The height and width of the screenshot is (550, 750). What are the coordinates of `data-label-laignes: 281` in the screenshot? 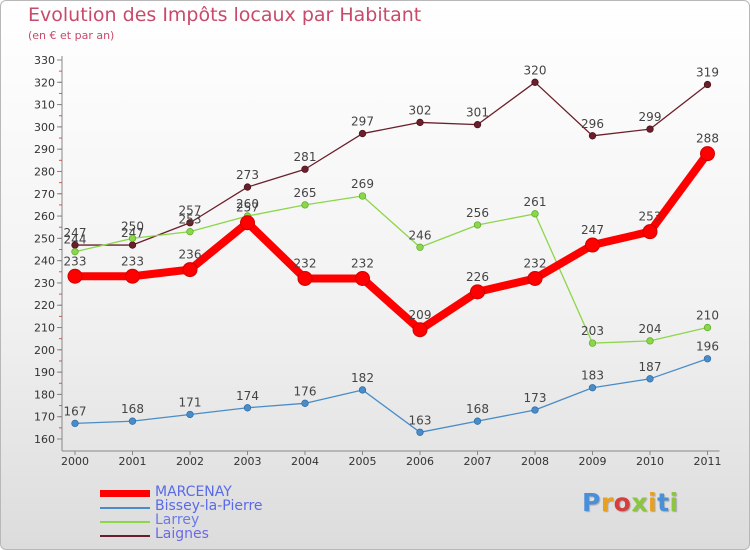 It's located at (305, 157).